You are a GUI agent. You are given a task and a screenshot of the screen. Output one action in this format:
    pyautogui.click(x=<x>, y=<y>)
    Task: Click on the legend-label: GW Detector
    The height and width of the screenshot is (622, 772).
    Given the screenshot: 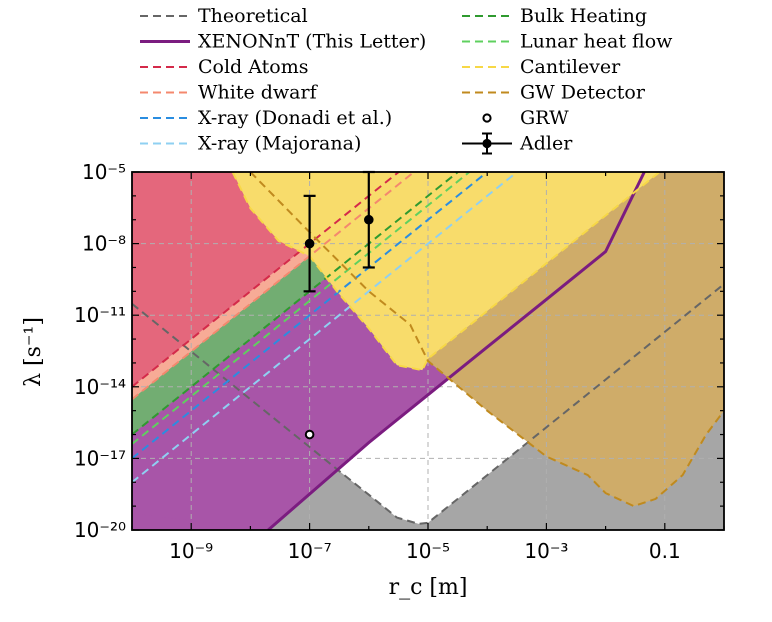 What is the action you would take?
    pyautogui.click(x=583, y=93)
    